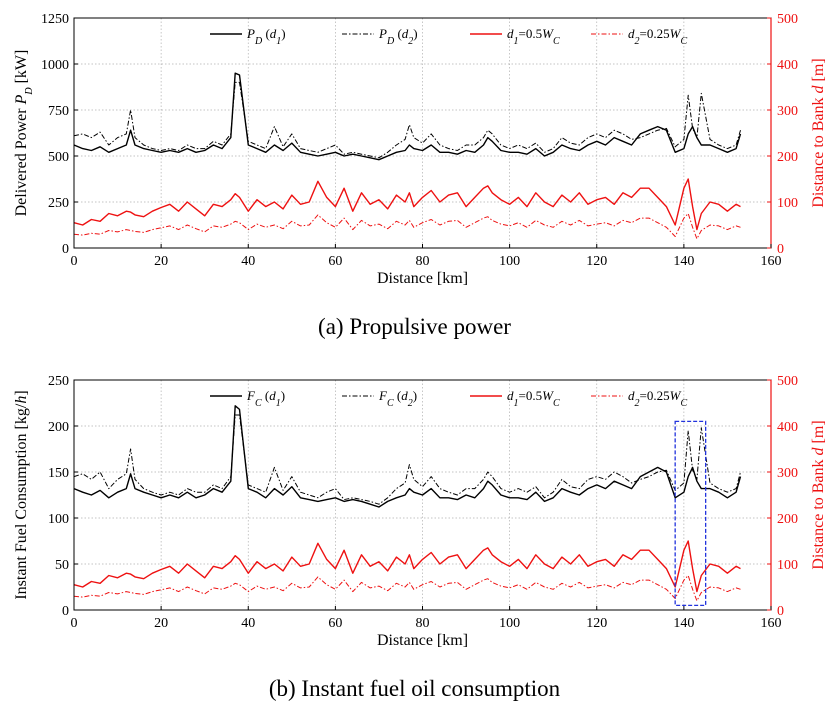  Describe the element at coordinates (21, 494) in the screenshot. I see `y-left-axis-label: Instant Fuel Consumption [kg/h]` at that location.